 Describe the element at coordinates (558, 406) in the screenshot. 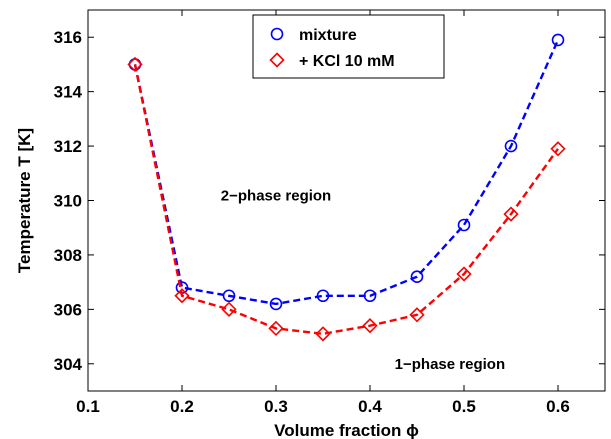

I see `x-tick-label: 0.6` at that location.